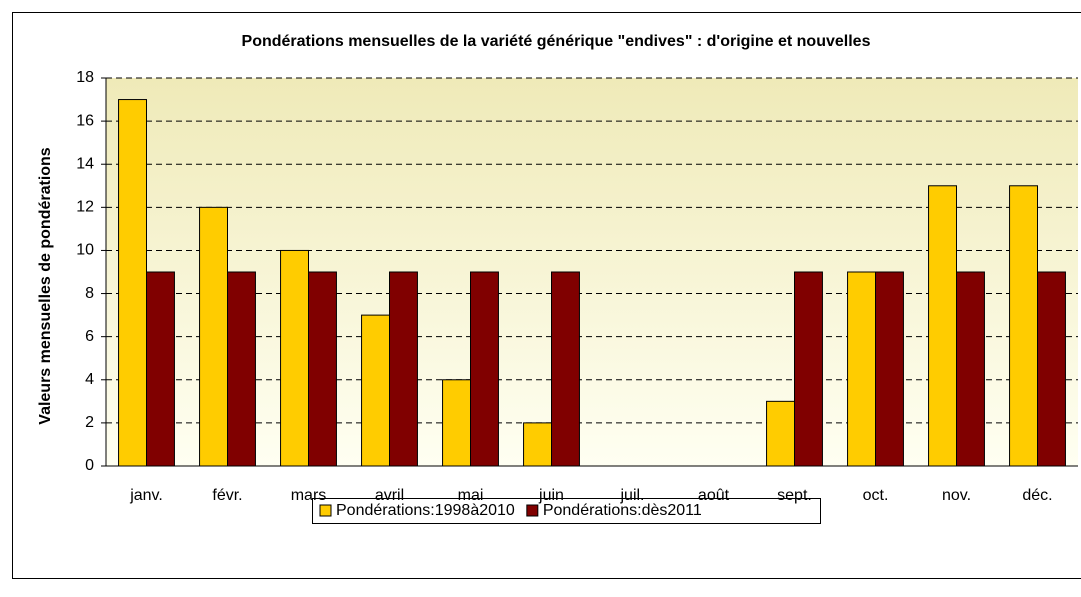 The image size is (1081, 597). I want to click on x-tick-label: nov., so click(956, 495).